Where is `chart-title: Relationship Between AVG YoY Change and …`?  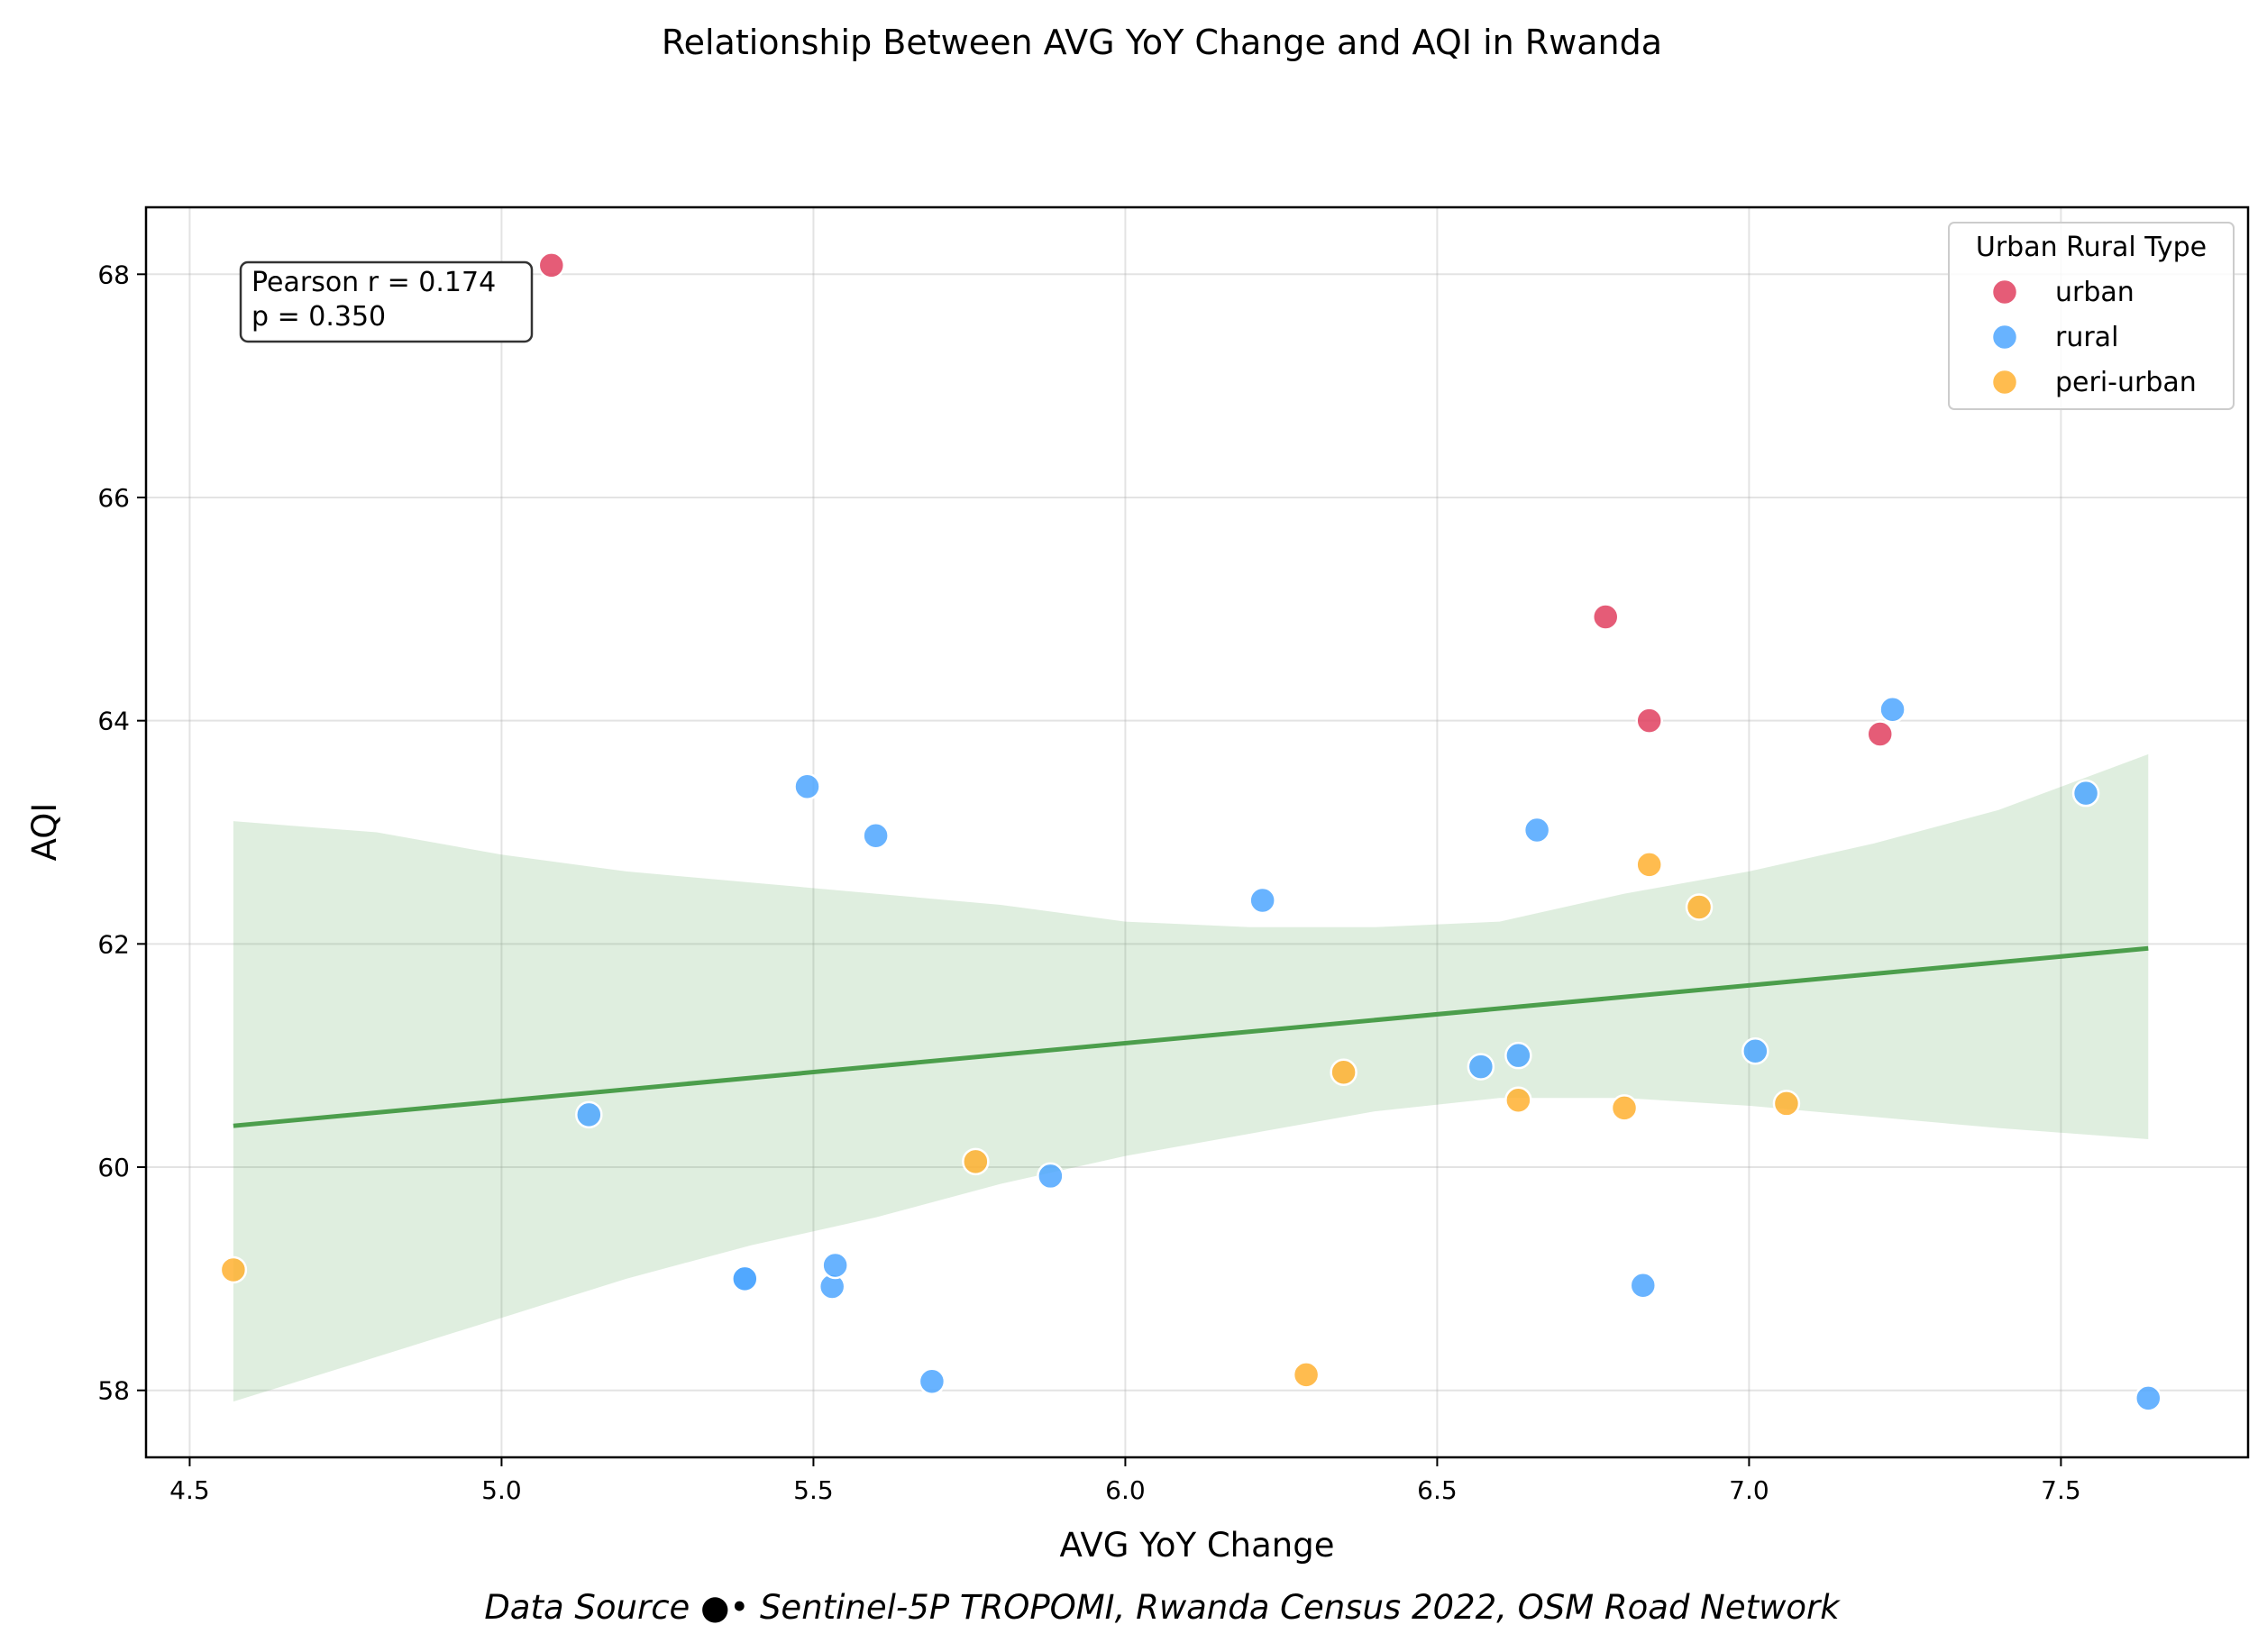
chart-title: Relationship Between AVG YoY Change and … is located at coordinates (1162, 42).